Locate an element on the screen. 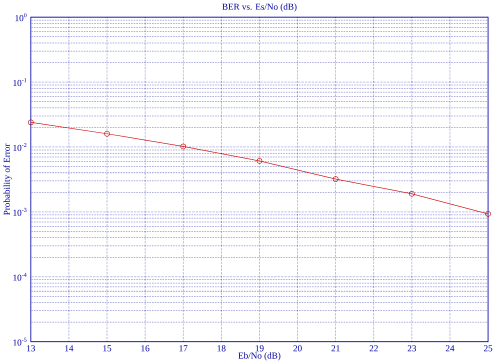 The width and height of the screenshot is (496, 364). y-axis-title: Probability of Error is located at coordinates (7, 180).